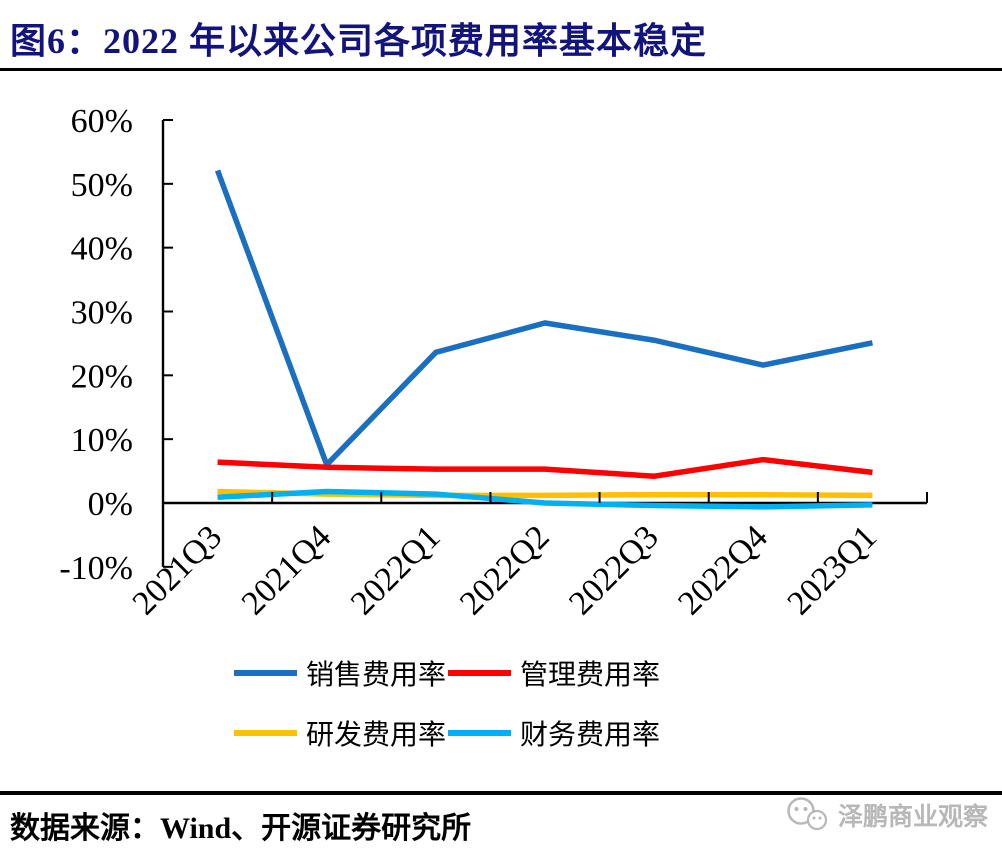  What do you see at coordinates (359, 41) in the screenshot?
I see `figure-title: 图6：2022 年以来公司各项费用率基本稳定` at bounding box center [359, 41].